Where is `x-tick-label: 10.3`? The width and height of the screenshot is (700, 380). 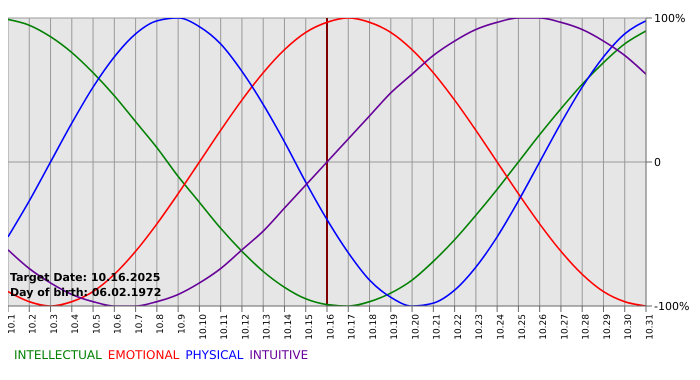
x-tick-label: 10.3 is located at coordinates (55, 324).